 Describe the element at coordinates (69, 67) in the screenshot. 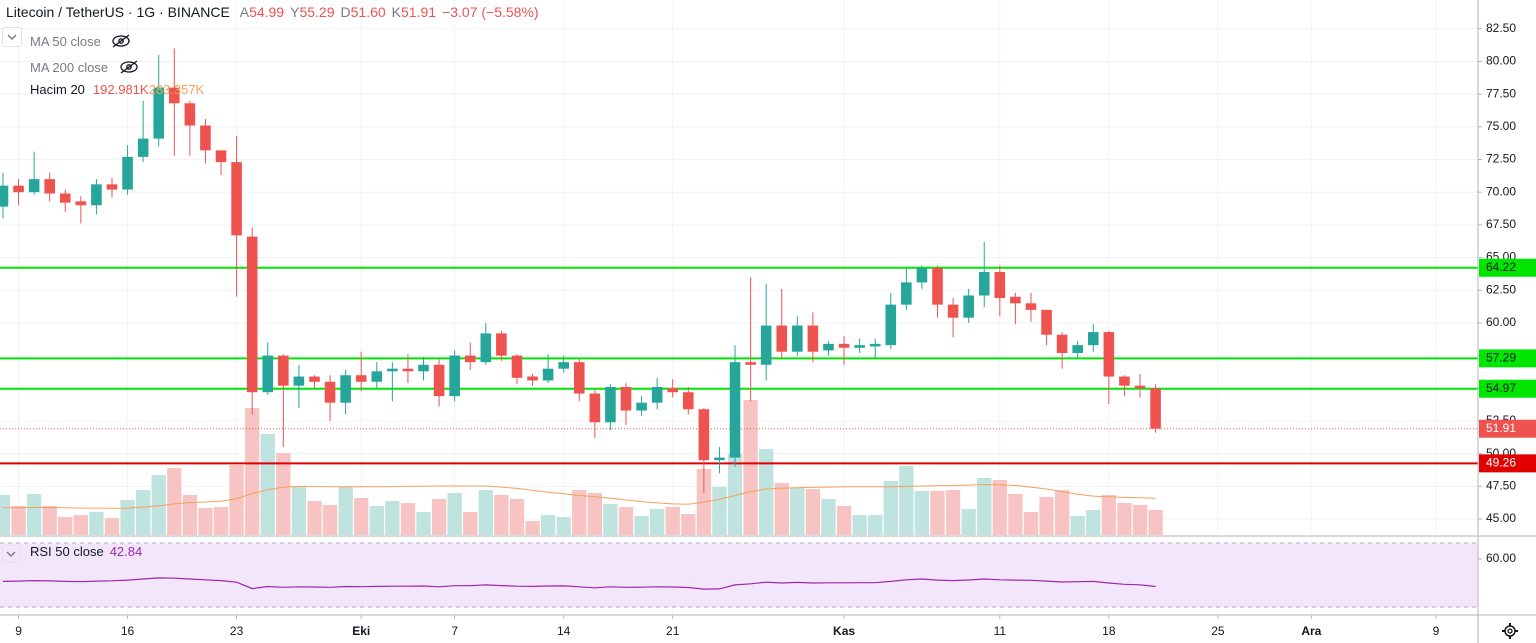

I see `legend-label: MA 200 close` at that location.